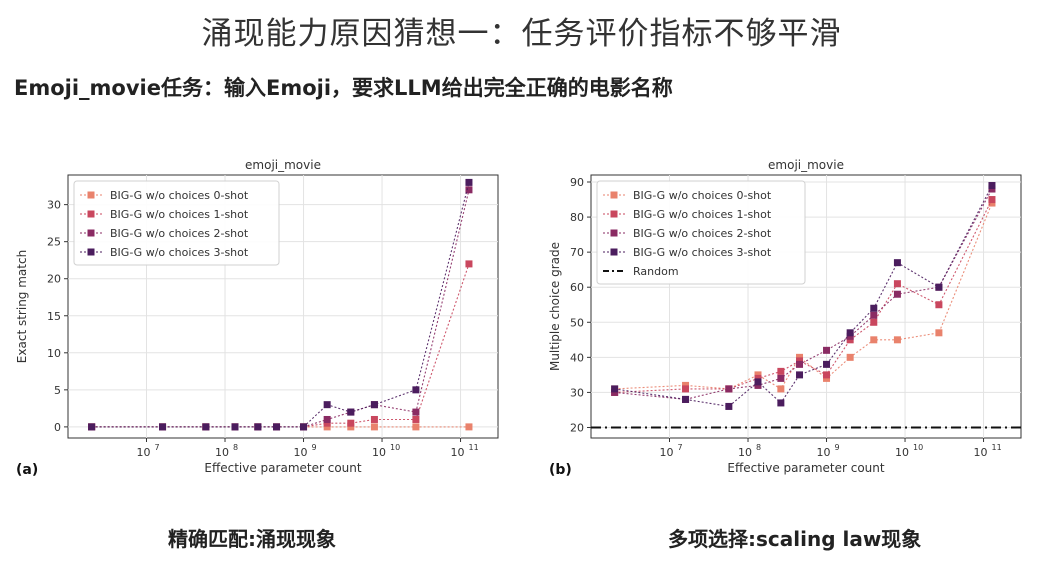 The height and width of the screenshot is (563, 1043). Describe the element at coordinates (314, 447) in the screenshot. I see `x-tick-label-exponent: 9` at that location.